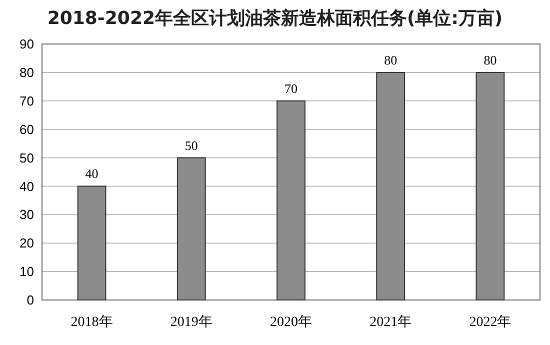 This screenshot has width=550, height=345. I want to click on y-tick-label: 0, so click(30, 300).